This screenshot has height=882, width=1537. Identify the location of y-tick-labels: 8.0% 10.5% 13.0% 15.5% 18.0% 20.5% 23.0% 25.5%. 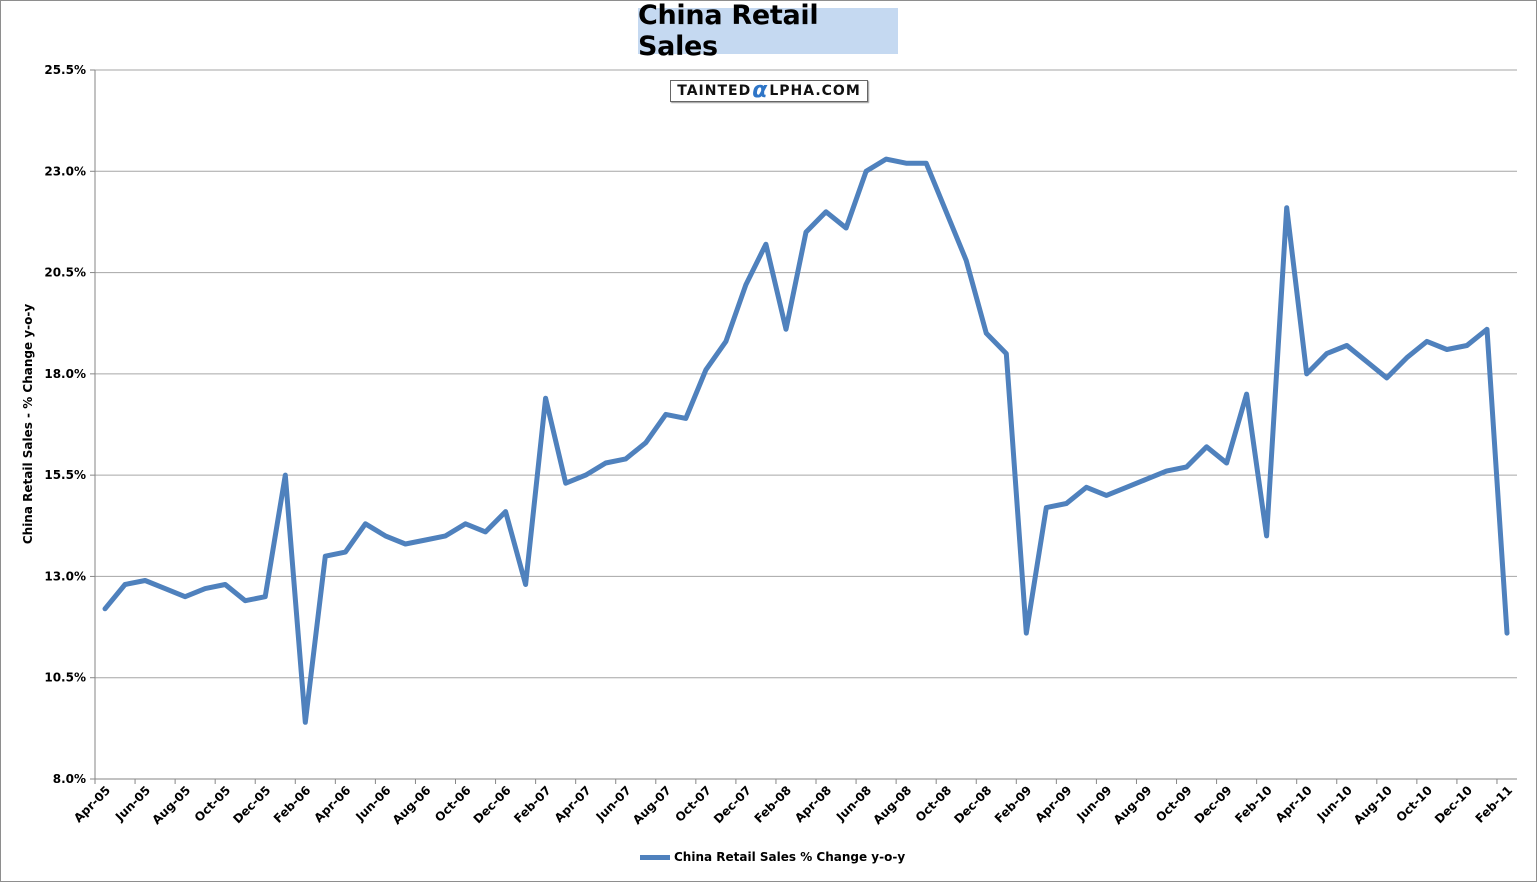
(65, 424).